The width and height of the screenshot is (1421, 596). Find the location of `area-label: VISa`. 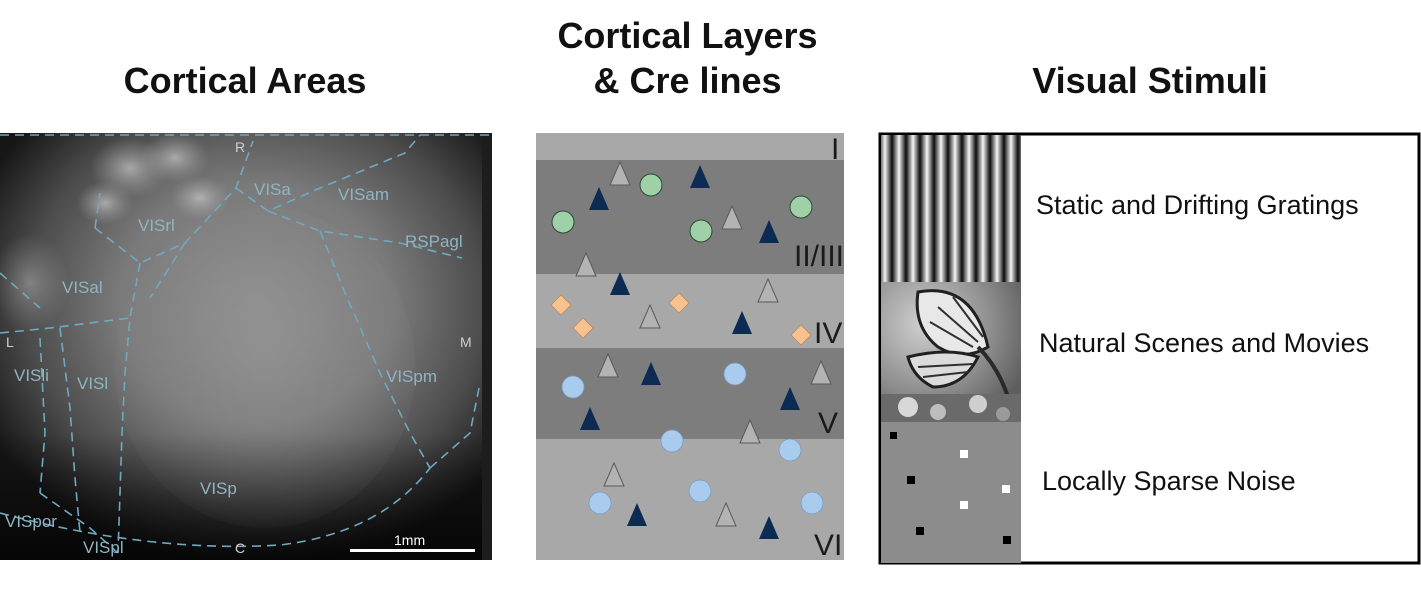

area-label: VISa is located at coordinates (272, 189).